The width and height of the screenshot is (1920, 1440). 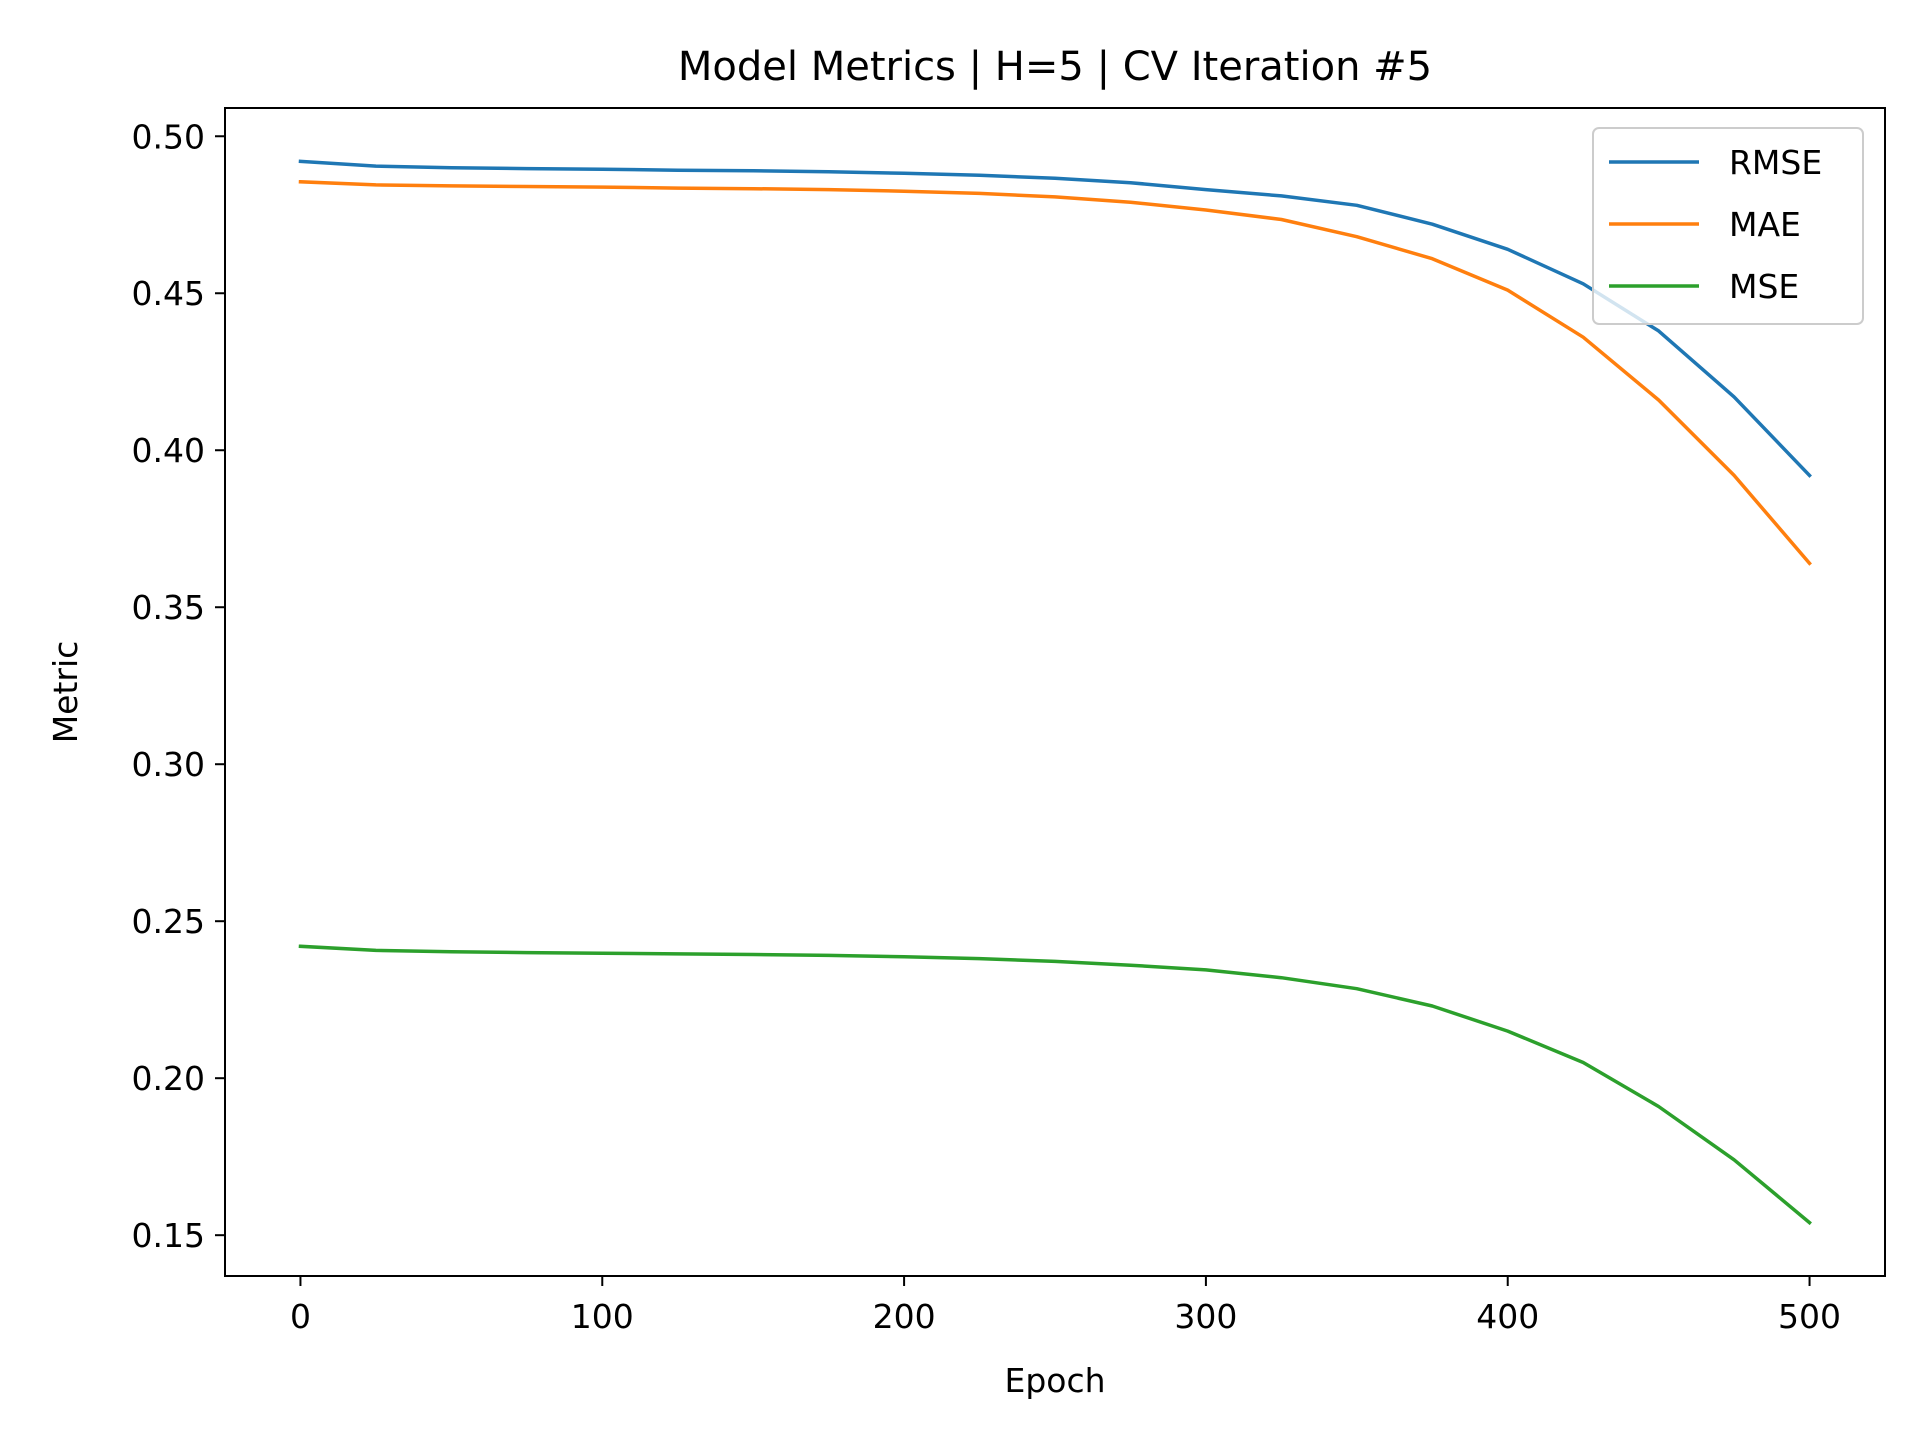 I want to click on y-axis-ticks: 0.15 0.20 0.25 0.30 0.35 0.40 0.45 0.50, so click(x=178, y=686).